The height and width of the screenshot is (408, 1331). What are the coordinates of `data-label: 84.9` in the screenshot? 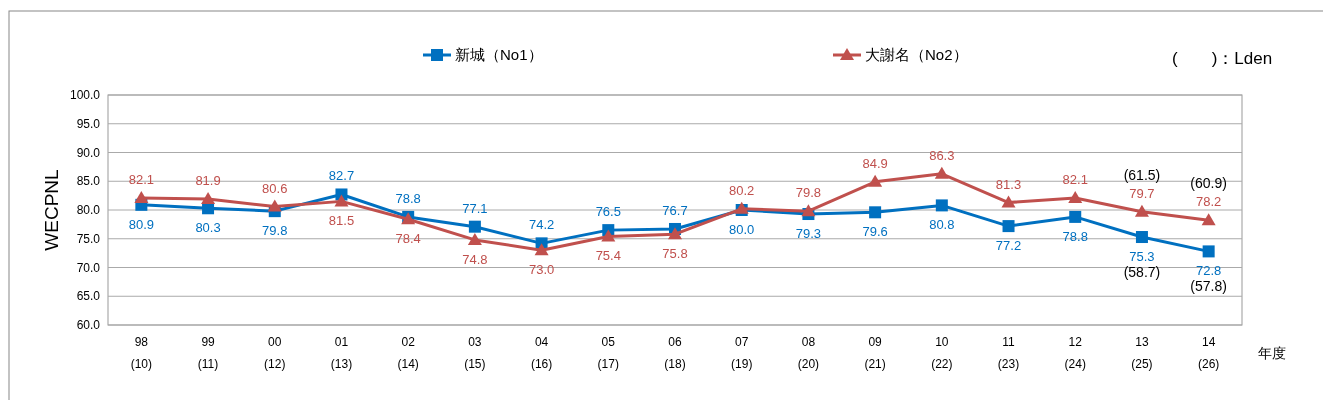 It's located at (875, 163).